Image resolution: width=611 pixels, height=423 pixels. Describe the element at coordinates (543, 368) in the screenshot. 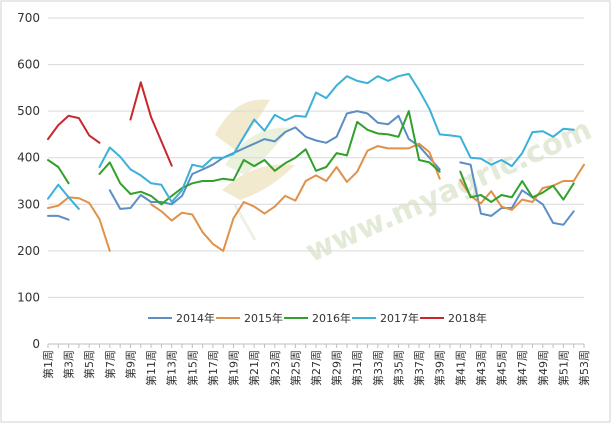

I see `x-tick-label: 第49周` at that location.